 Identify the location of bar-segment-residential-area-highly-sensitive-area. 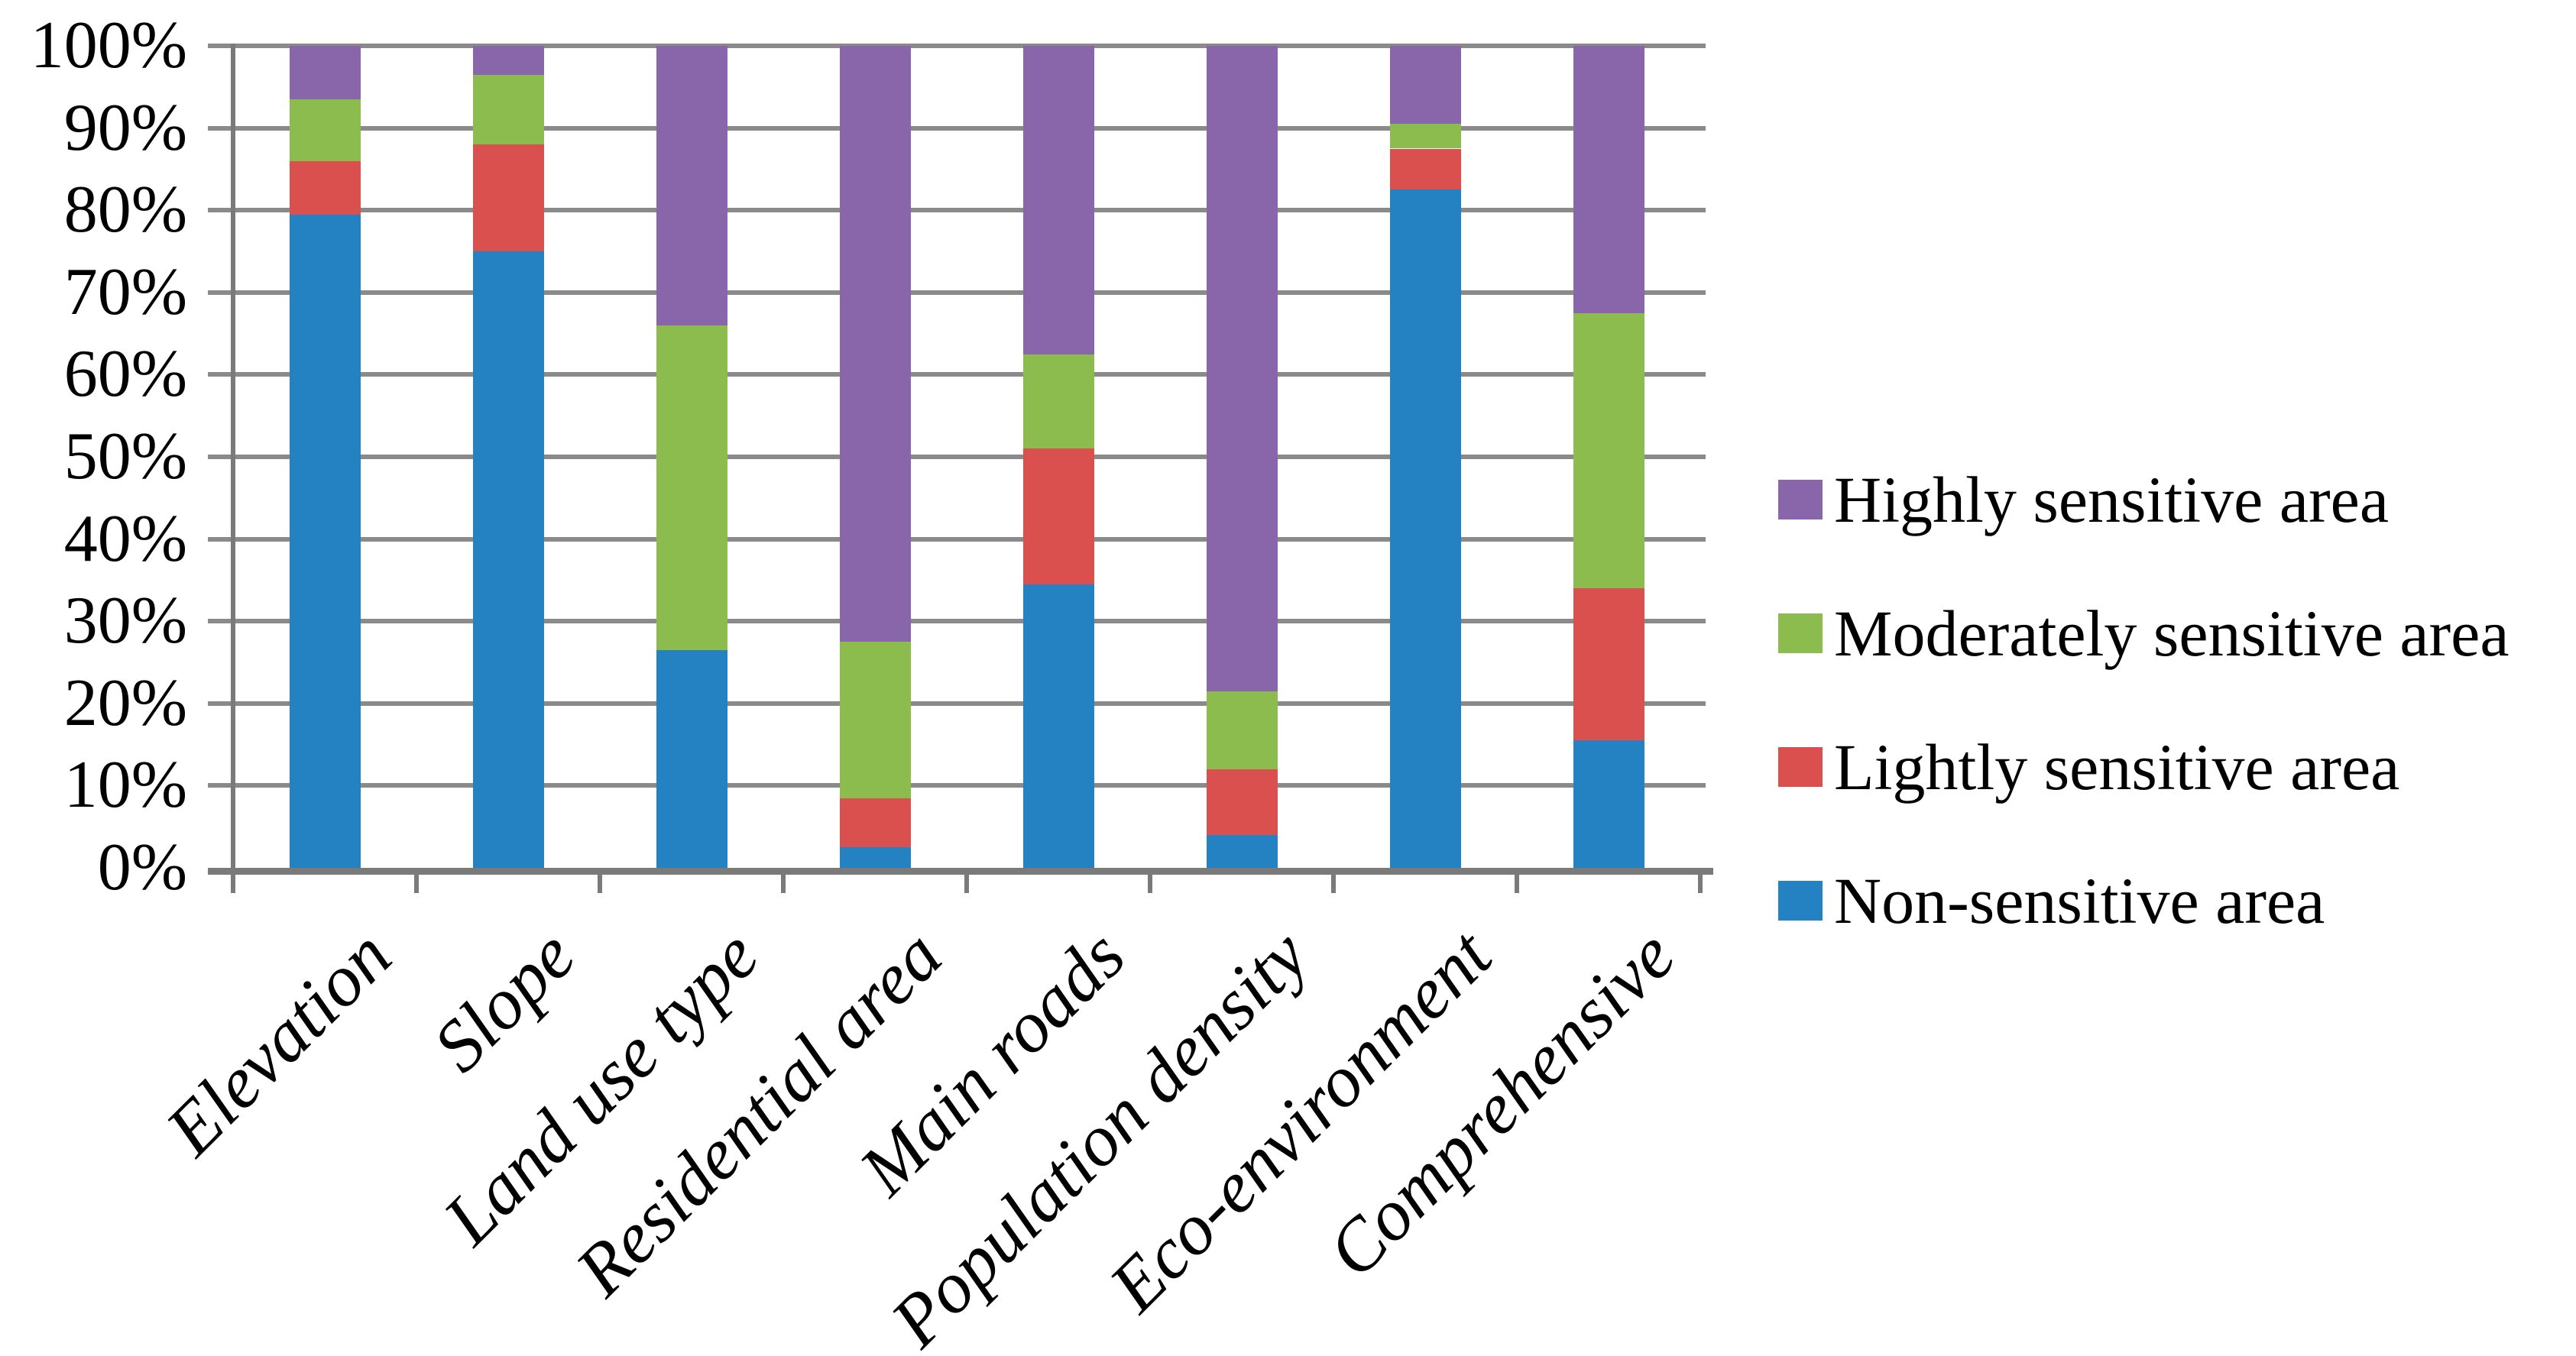
(875, 344).